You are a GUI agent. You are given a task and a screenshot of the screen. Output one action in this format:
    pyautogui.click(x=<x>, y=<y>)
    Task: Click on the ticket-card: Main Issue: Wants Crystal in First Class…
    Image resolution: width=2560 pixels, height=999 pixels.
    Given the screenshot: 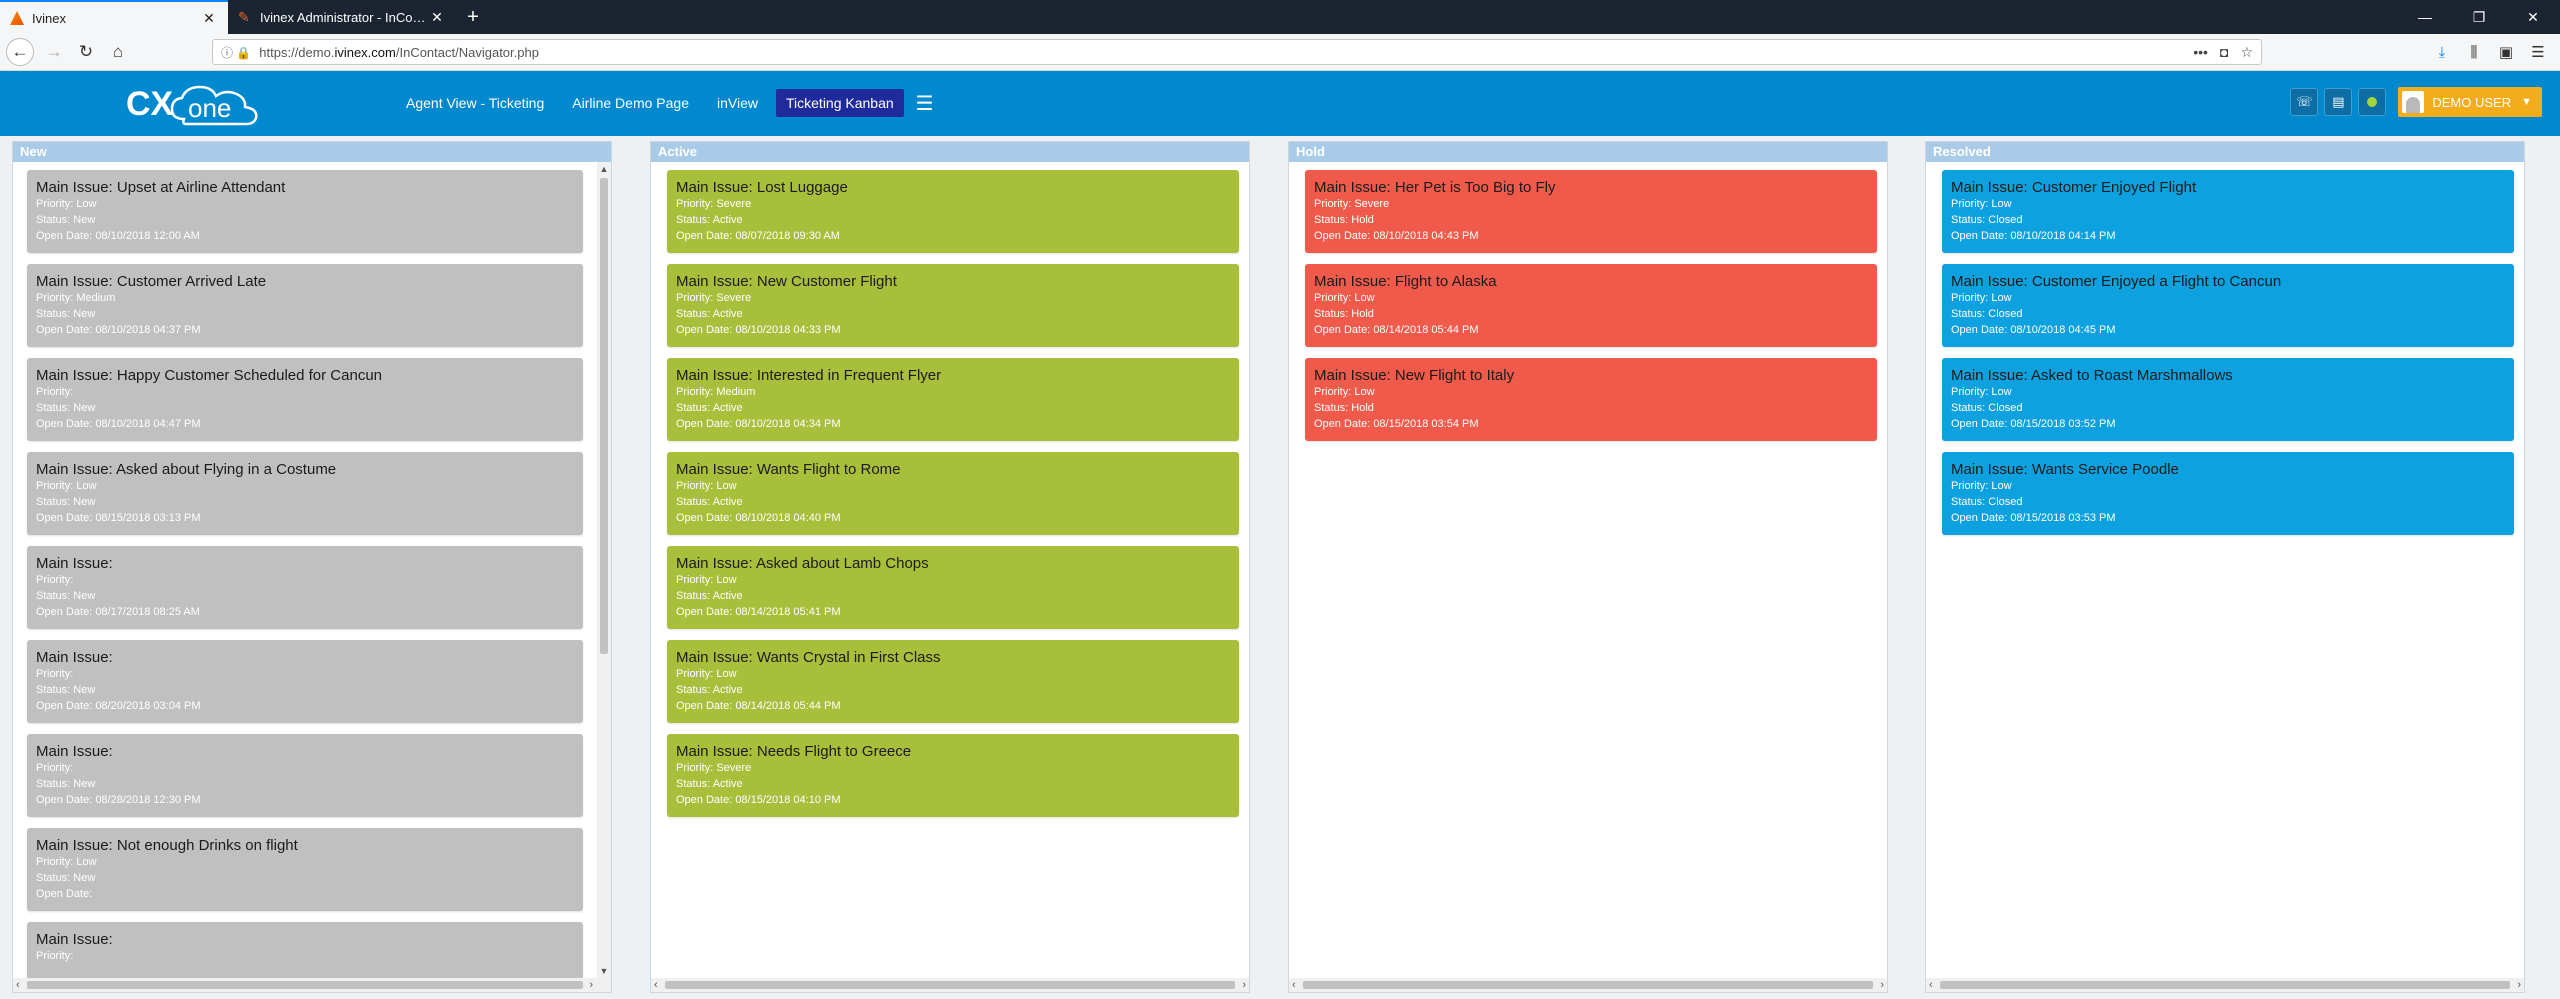 What is the action you would take?
    pyautogui.click(x=953, y=681)
    